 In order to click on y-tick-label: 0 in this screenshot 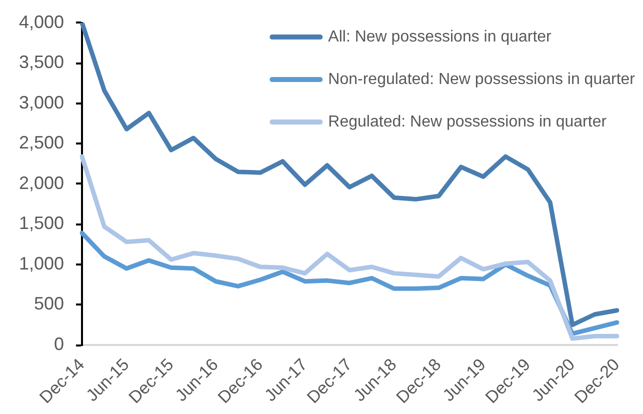, I will do `click(59, 344)`.